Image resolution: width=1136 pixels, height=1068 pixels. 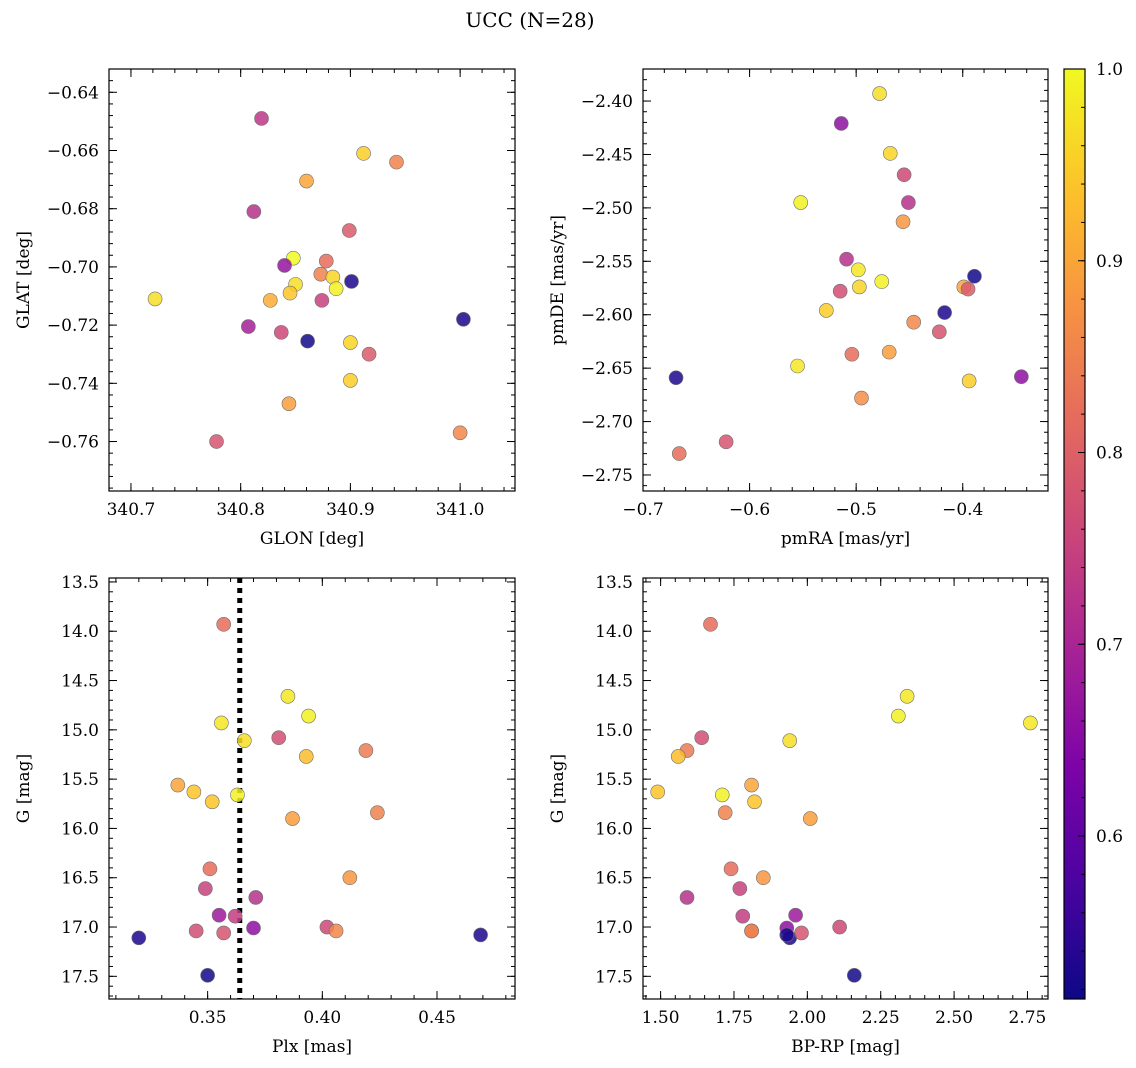 I want to click on y-tick-label: 15.5, so click(x=614, y=780).